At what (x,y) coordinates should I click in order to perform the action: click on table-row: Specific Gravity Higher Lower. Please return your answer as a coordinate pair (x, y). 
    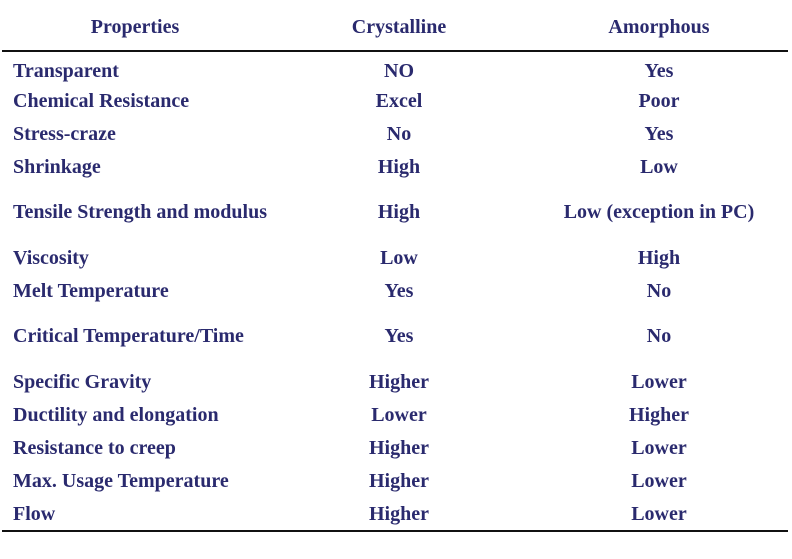
    Looking at the image, I should click on (395, 381).